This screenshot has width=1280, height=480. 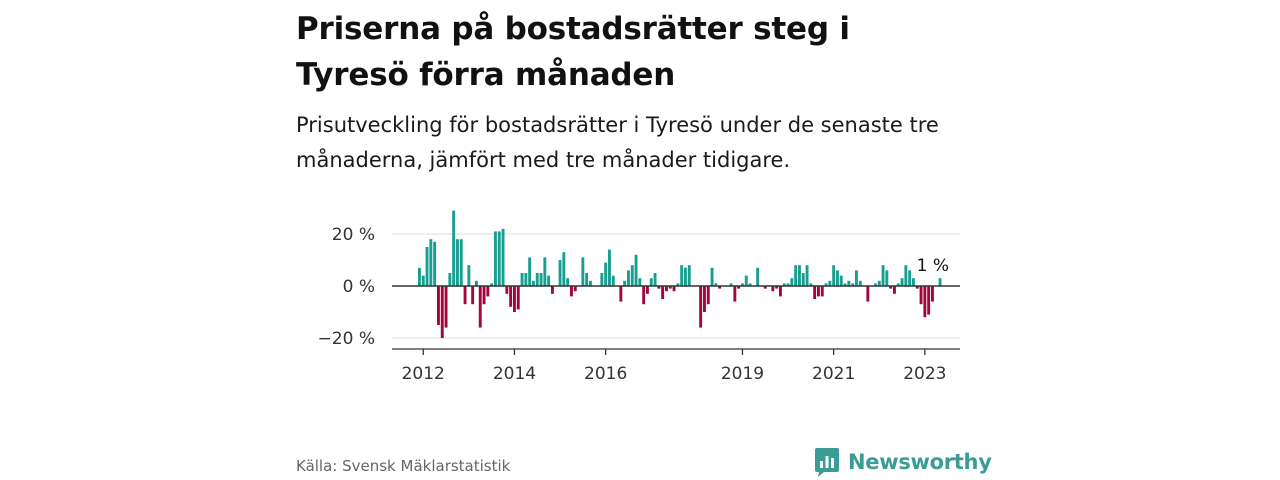 What do you see at coordinates (353, 235) in the screenshot?
I see `y-tick-label: 20 %` at bounding box center [353, 235].